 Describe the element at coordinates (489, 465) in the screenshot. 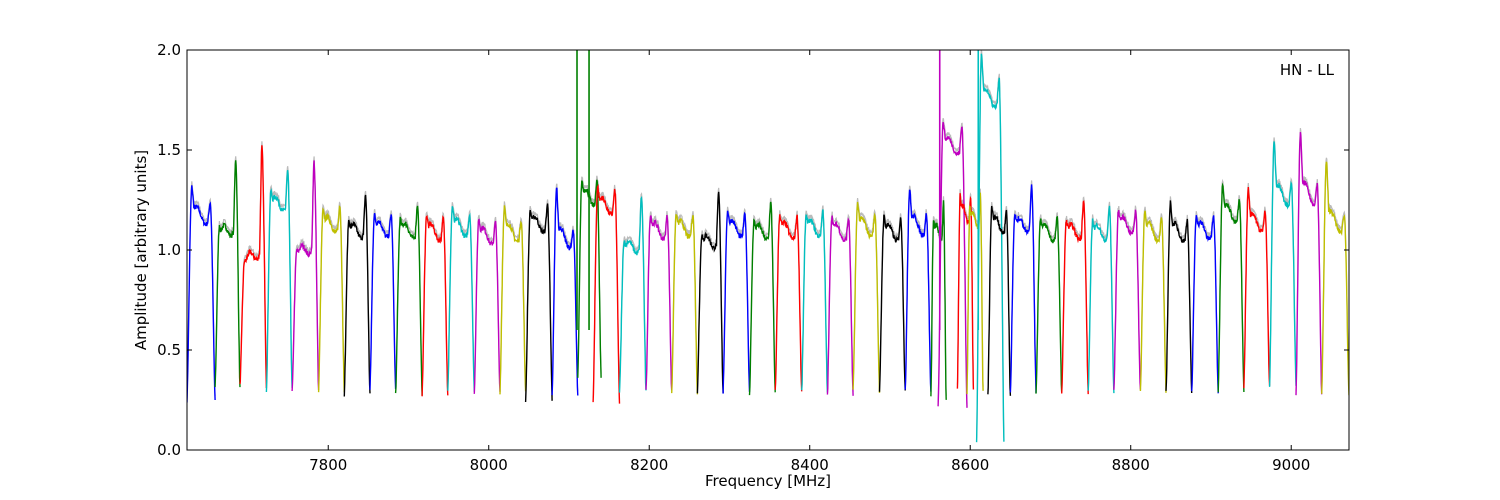

I see `x-tick-label: 8000` at that location.